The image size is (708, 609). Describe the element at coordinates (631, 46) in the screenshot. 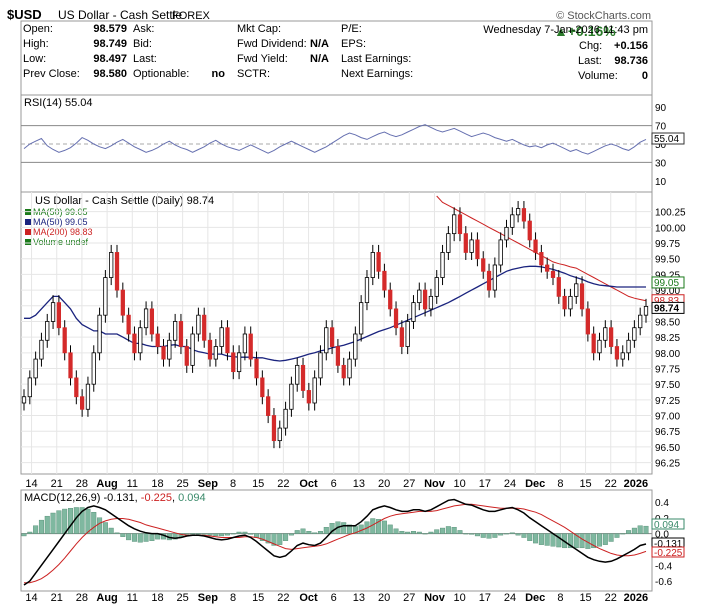

I see `chg-value: +0.156` at that location.